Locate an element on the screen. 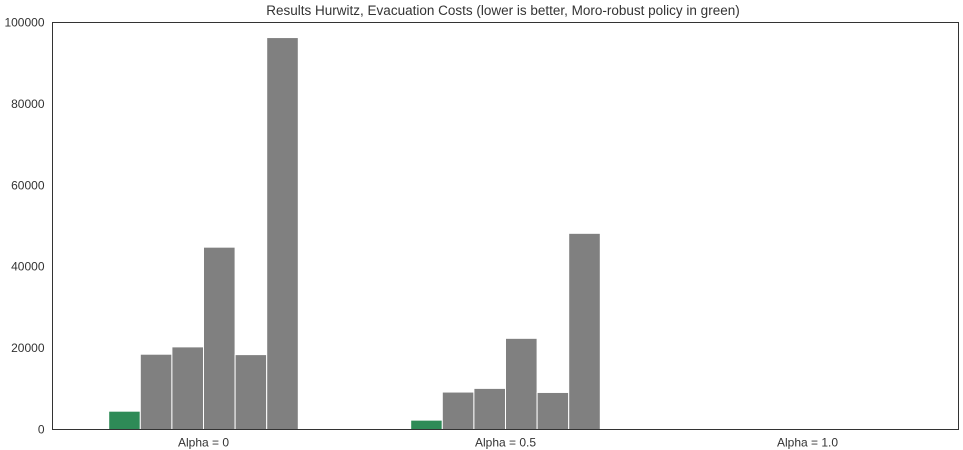  y-axis-ticks: 0 20000 40000 60000 80000 100000 is located at coordinates (24, 226).